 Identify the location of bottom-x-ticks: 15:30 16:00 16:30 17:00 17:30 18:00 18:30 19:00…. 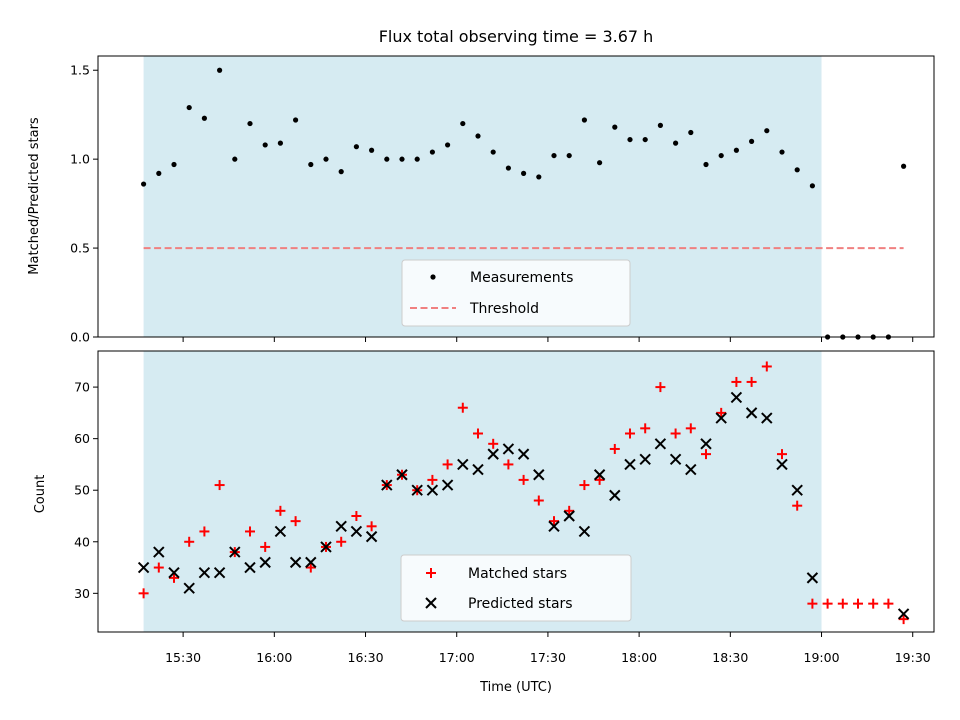
(548, 648).